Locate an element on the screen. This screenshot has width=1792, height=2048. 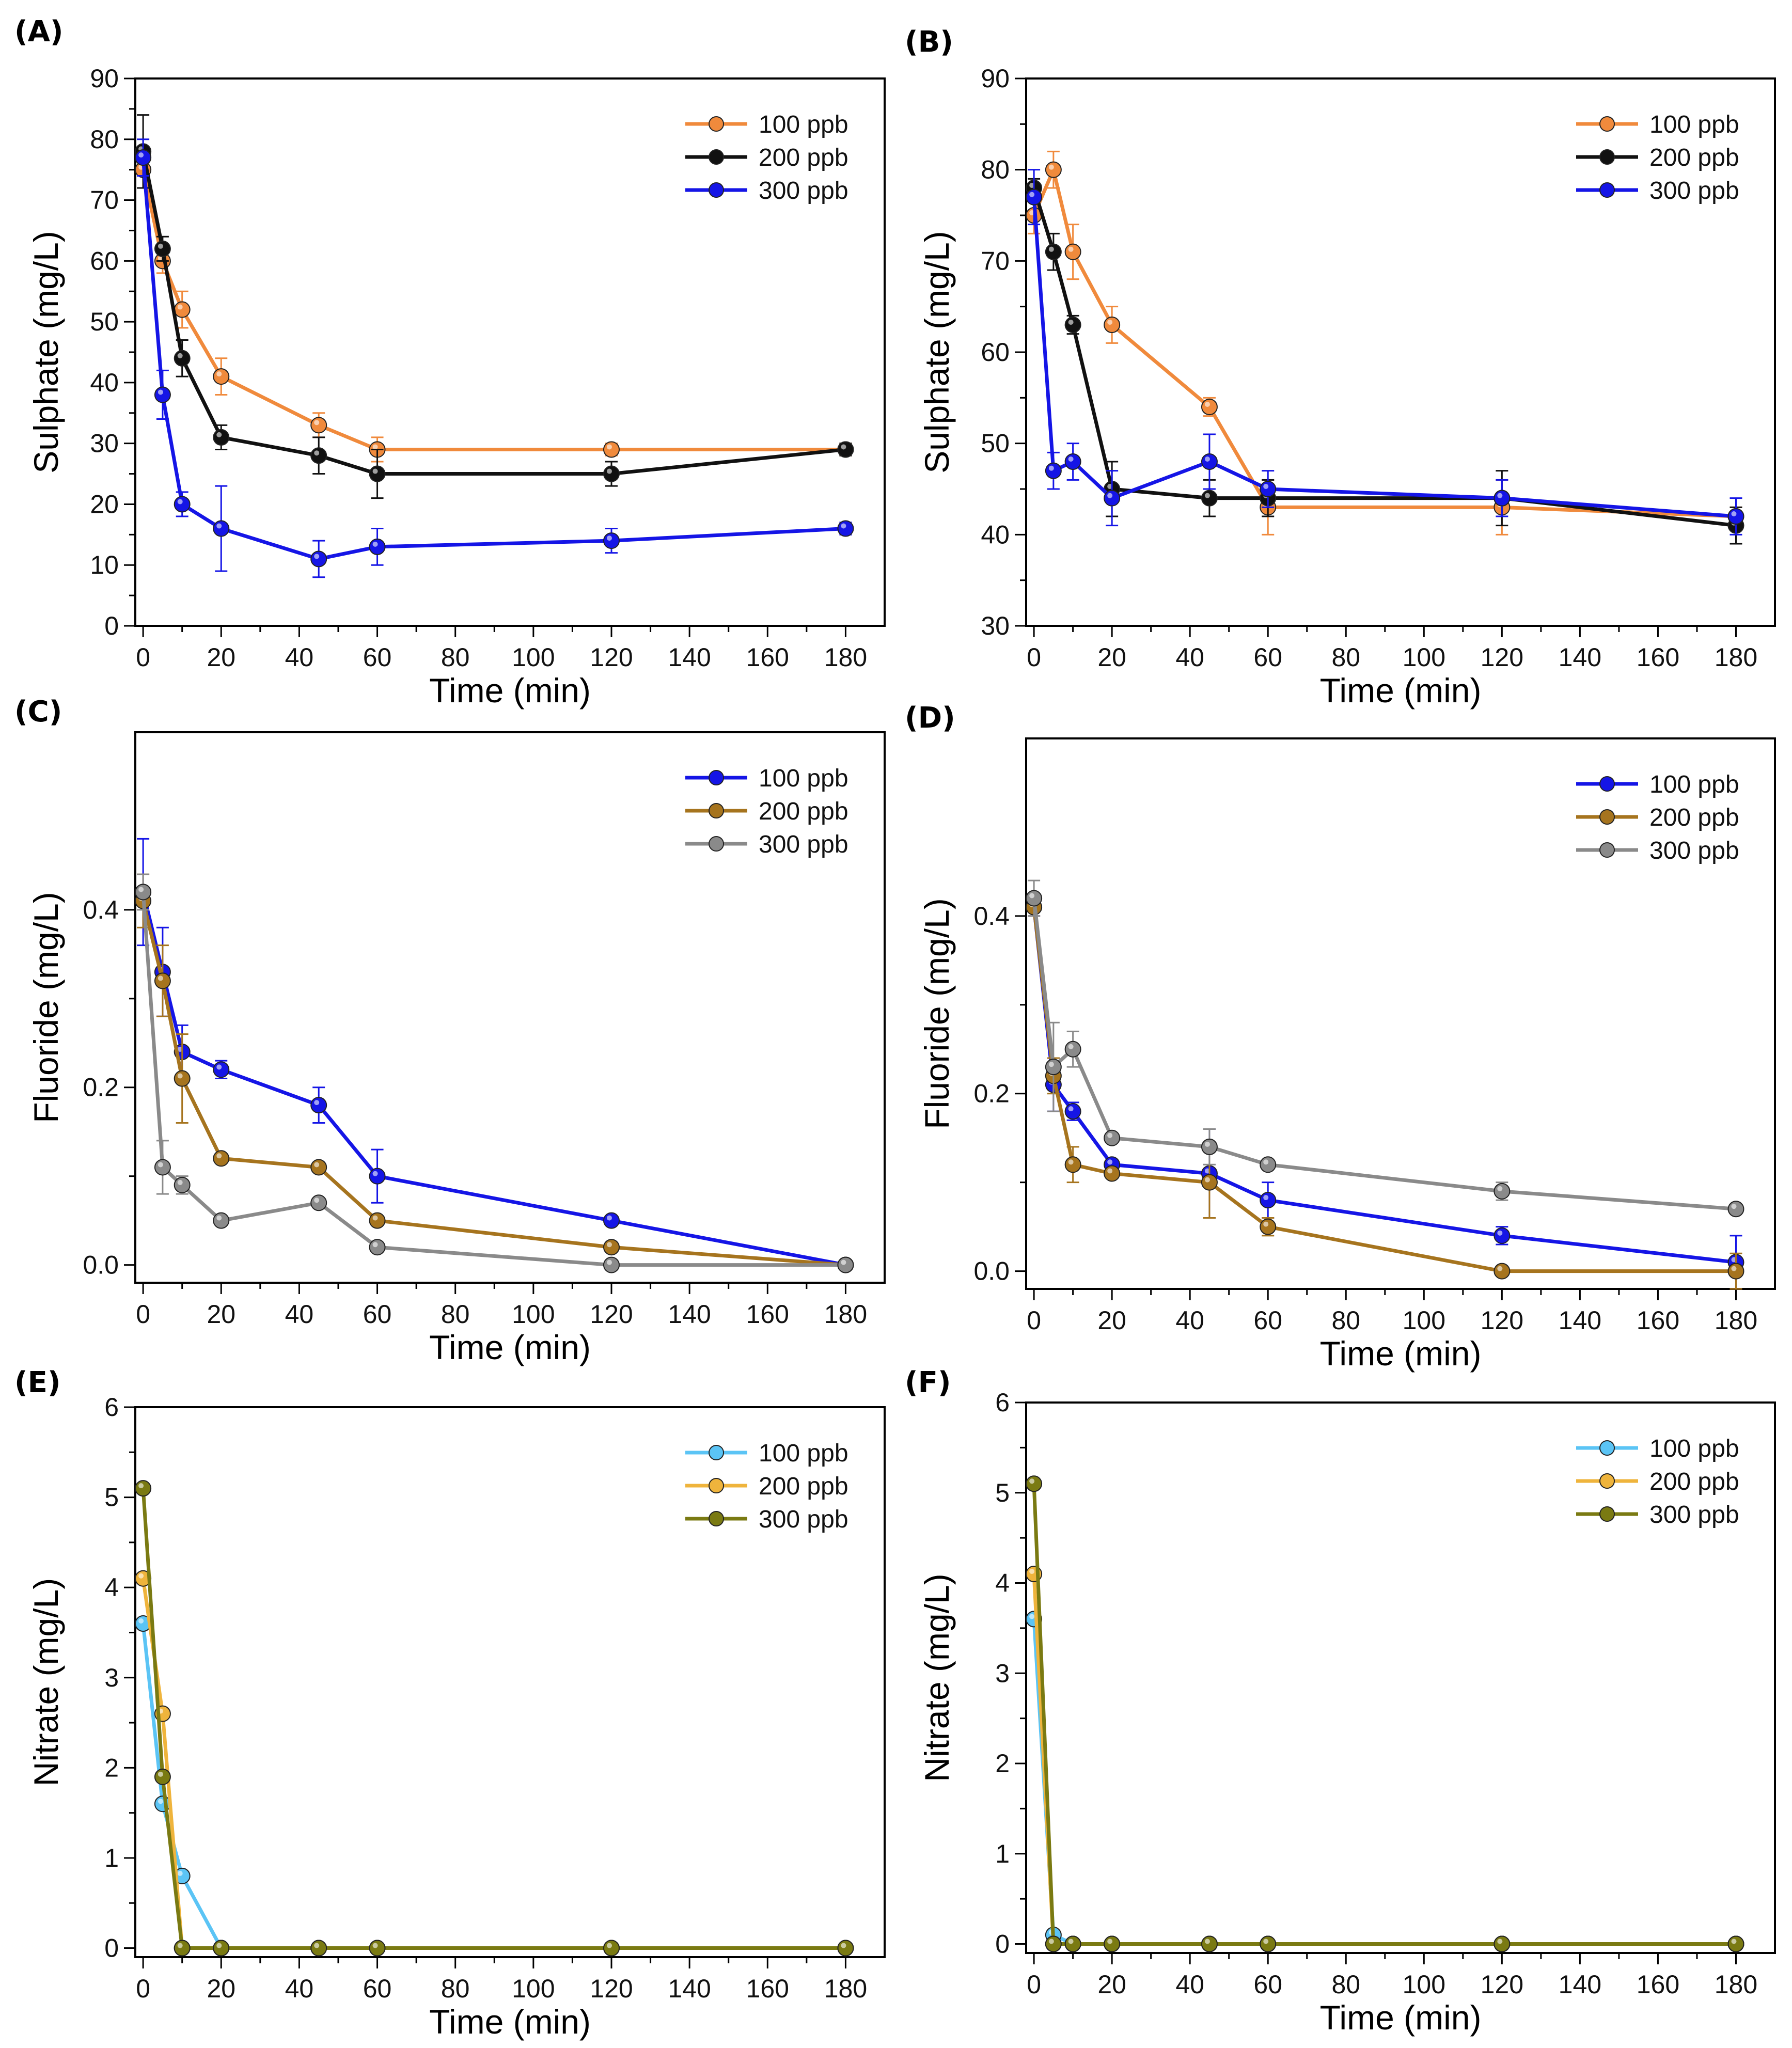
y-tick-label: 90 is located at coordinates (104, 79).